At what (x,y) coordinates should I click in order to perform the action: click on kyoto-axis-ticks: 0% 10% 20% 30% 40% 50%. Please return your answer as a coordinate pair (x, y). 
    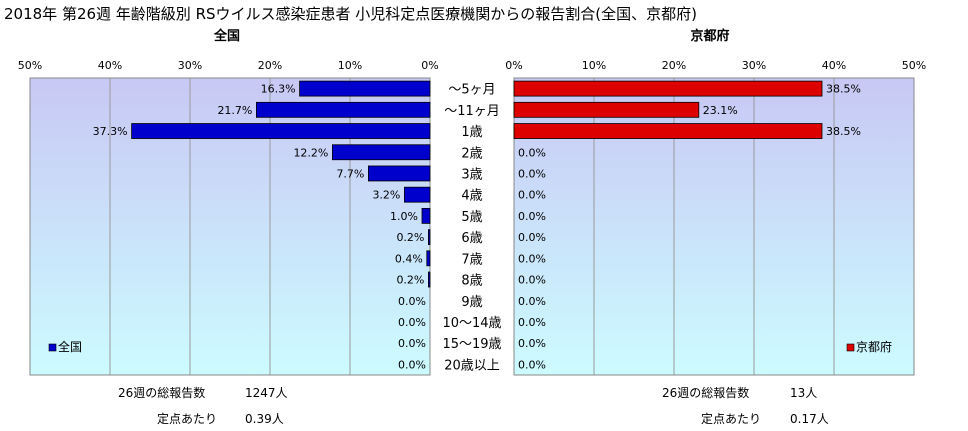
    Looking at the image, I should click on (715, 65).